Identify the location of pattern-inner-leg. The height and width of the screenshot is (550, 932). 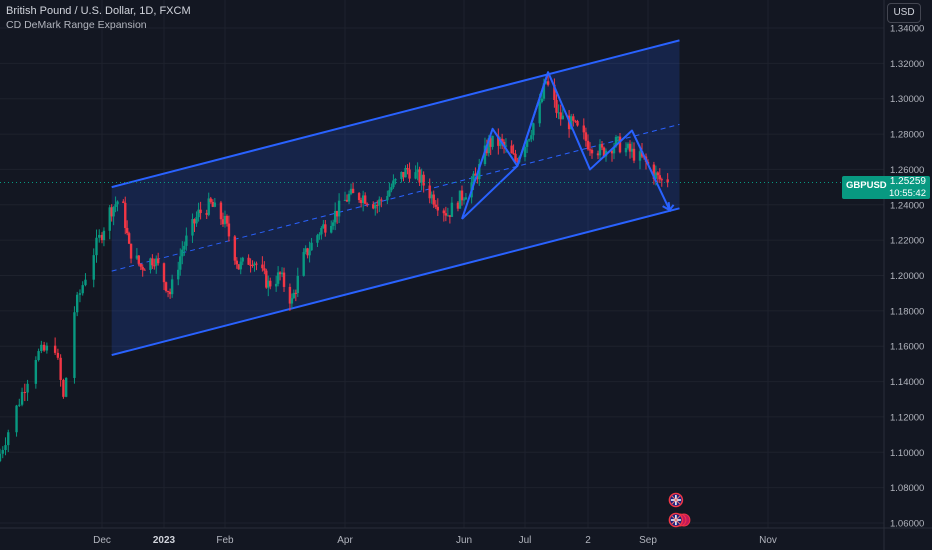
(505, 145).